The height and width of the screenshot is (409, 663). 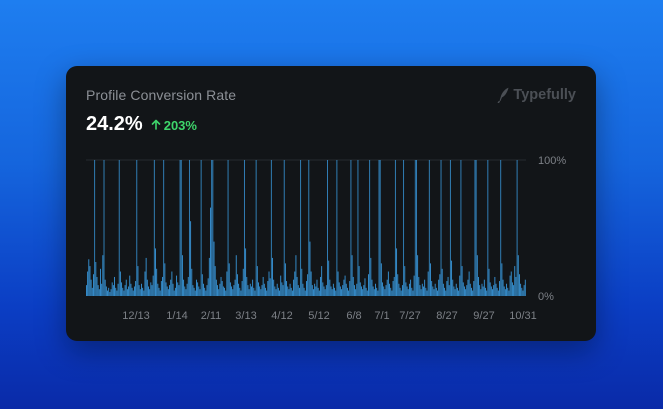 What do you see at coordinates (156, 125) in the screenshot?
I see `arrow-up-icon` at bounding box center [156, 125].